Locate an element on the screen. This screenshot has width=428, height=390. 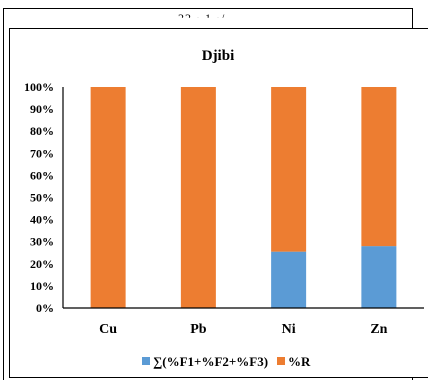
x-tick-label: Zn is located at coordinates (378, 329).